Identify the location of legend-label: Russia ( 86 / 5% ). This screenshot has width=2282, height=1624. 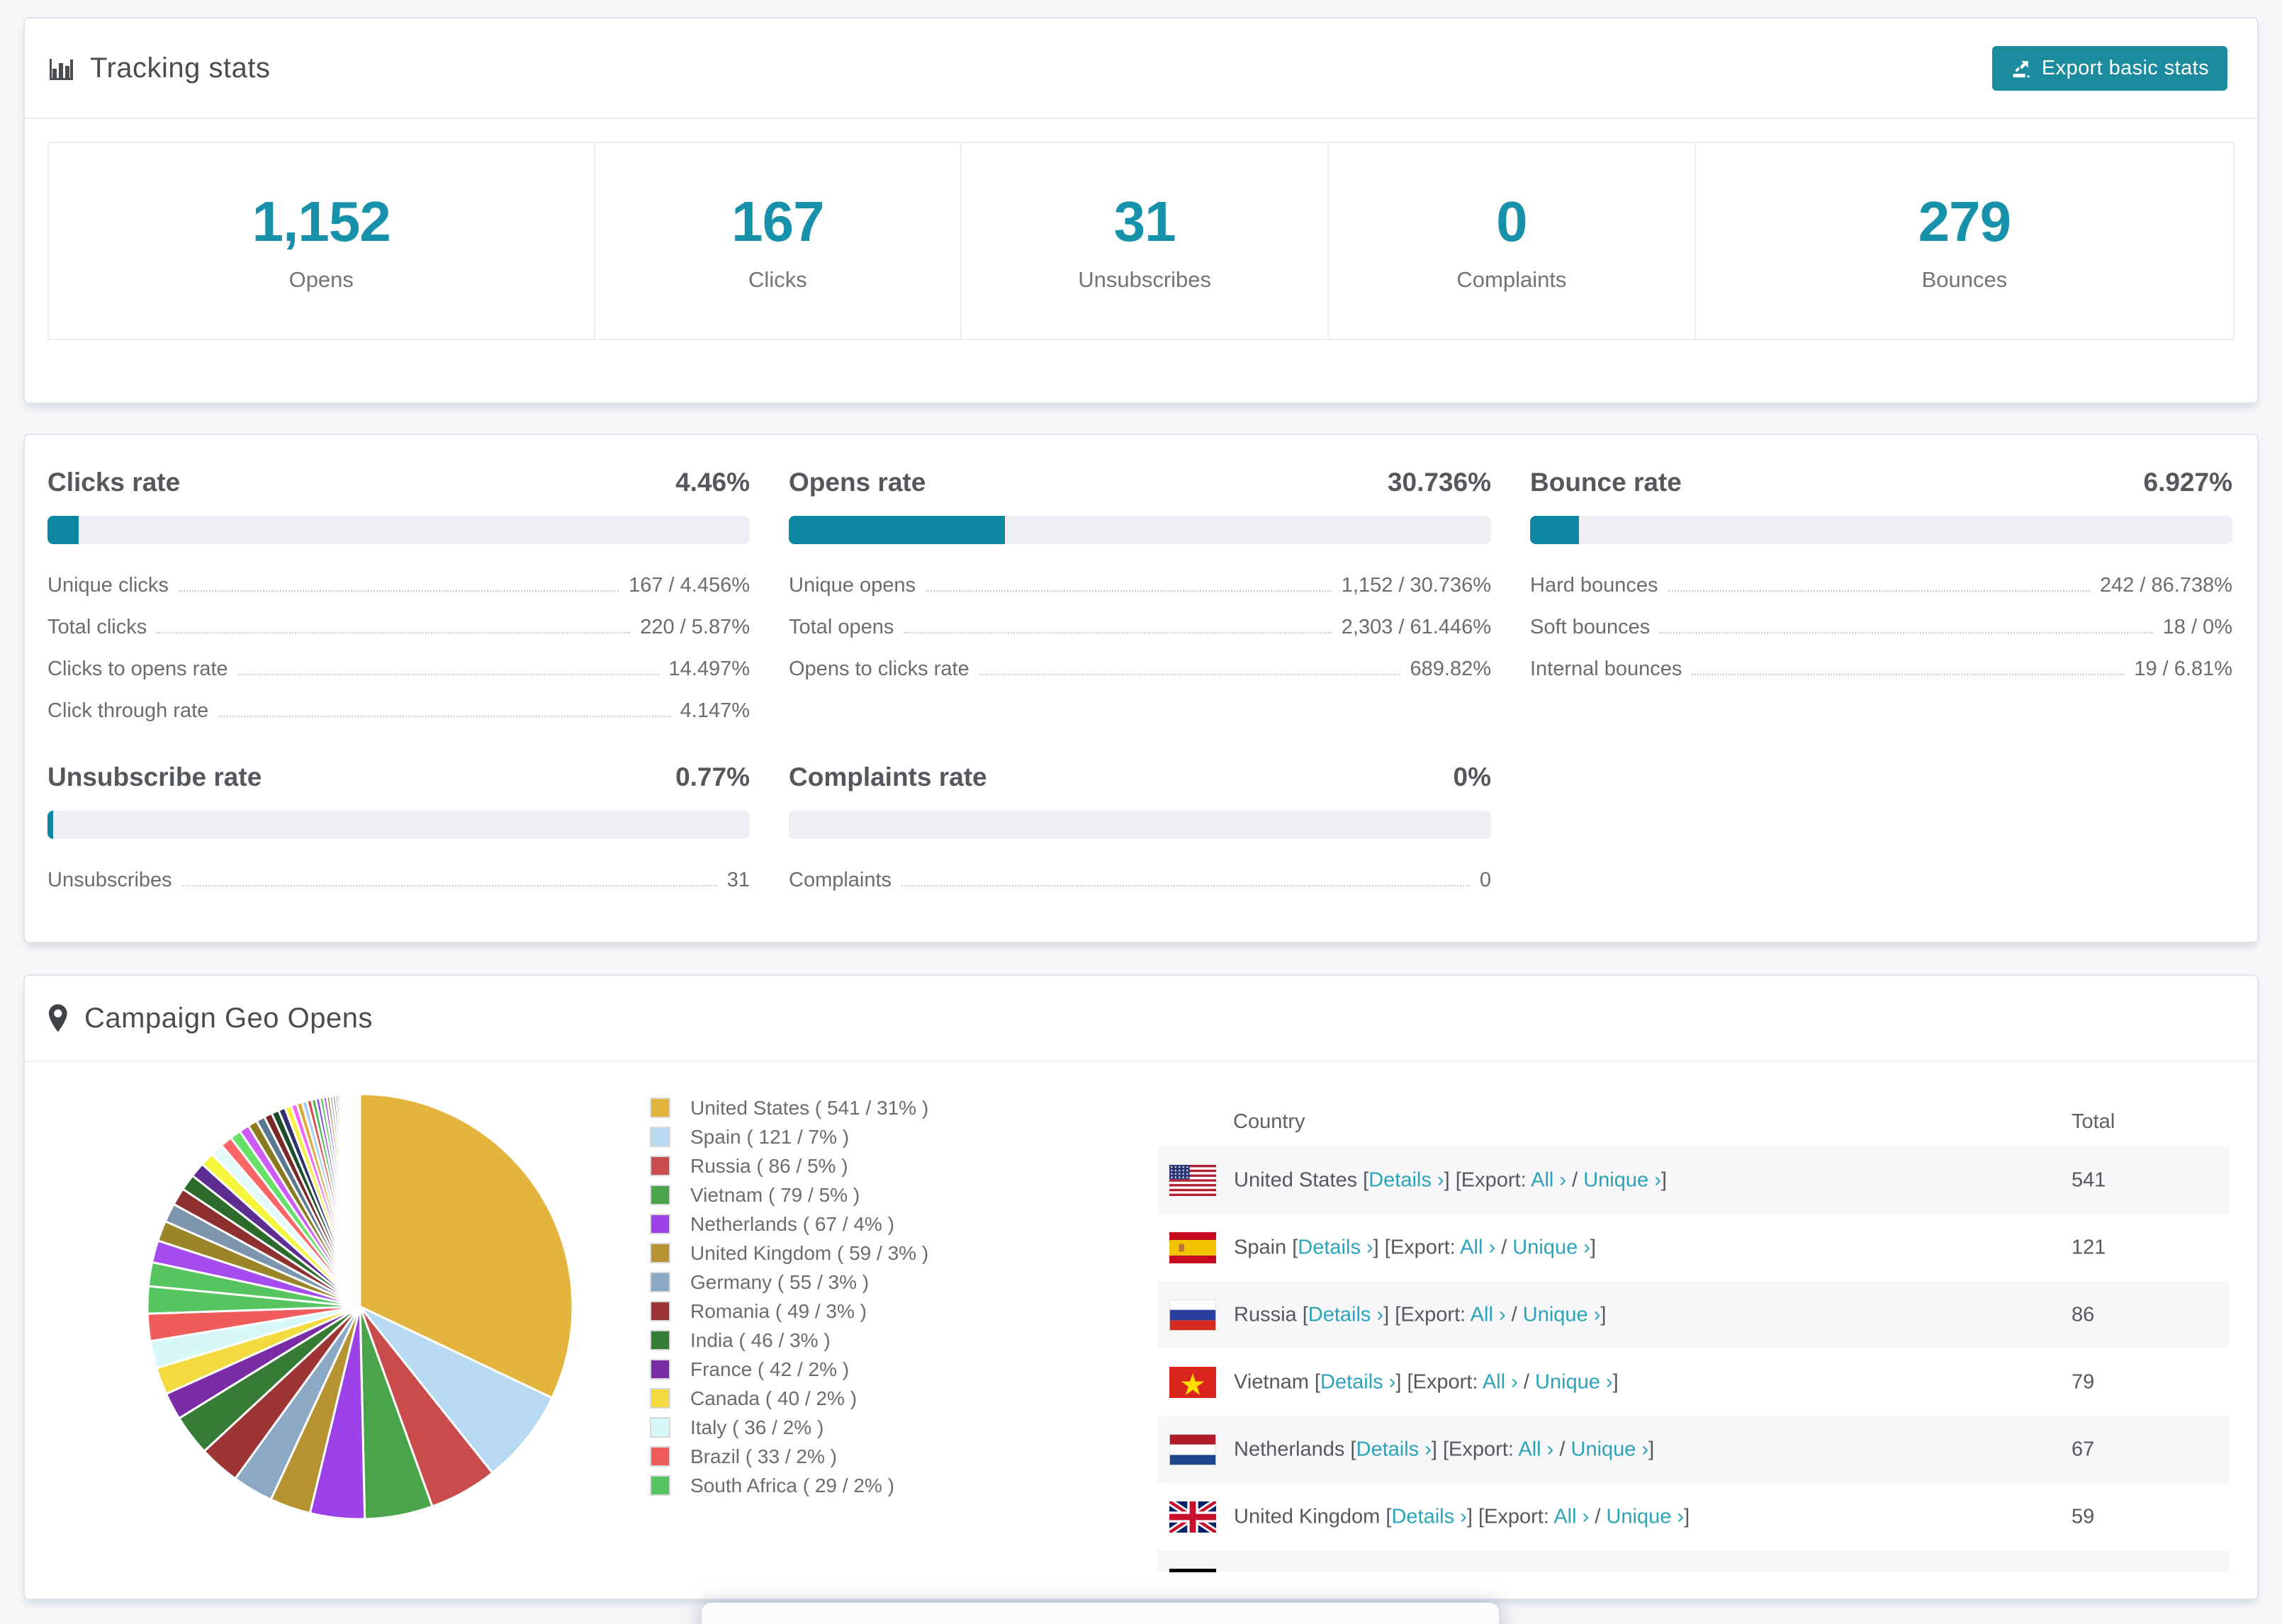
(769, 1166).